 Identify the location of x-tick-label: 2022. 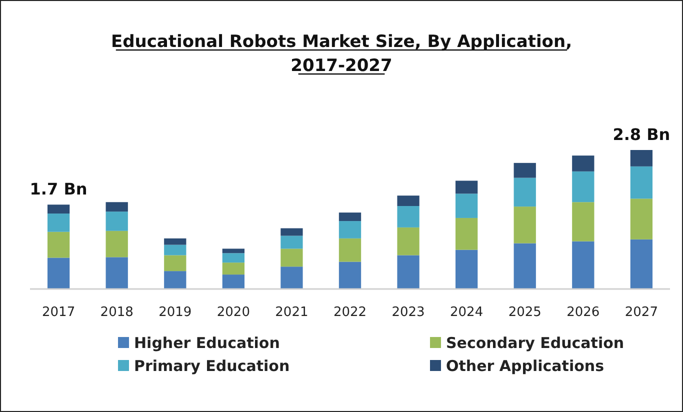
(350, 312).